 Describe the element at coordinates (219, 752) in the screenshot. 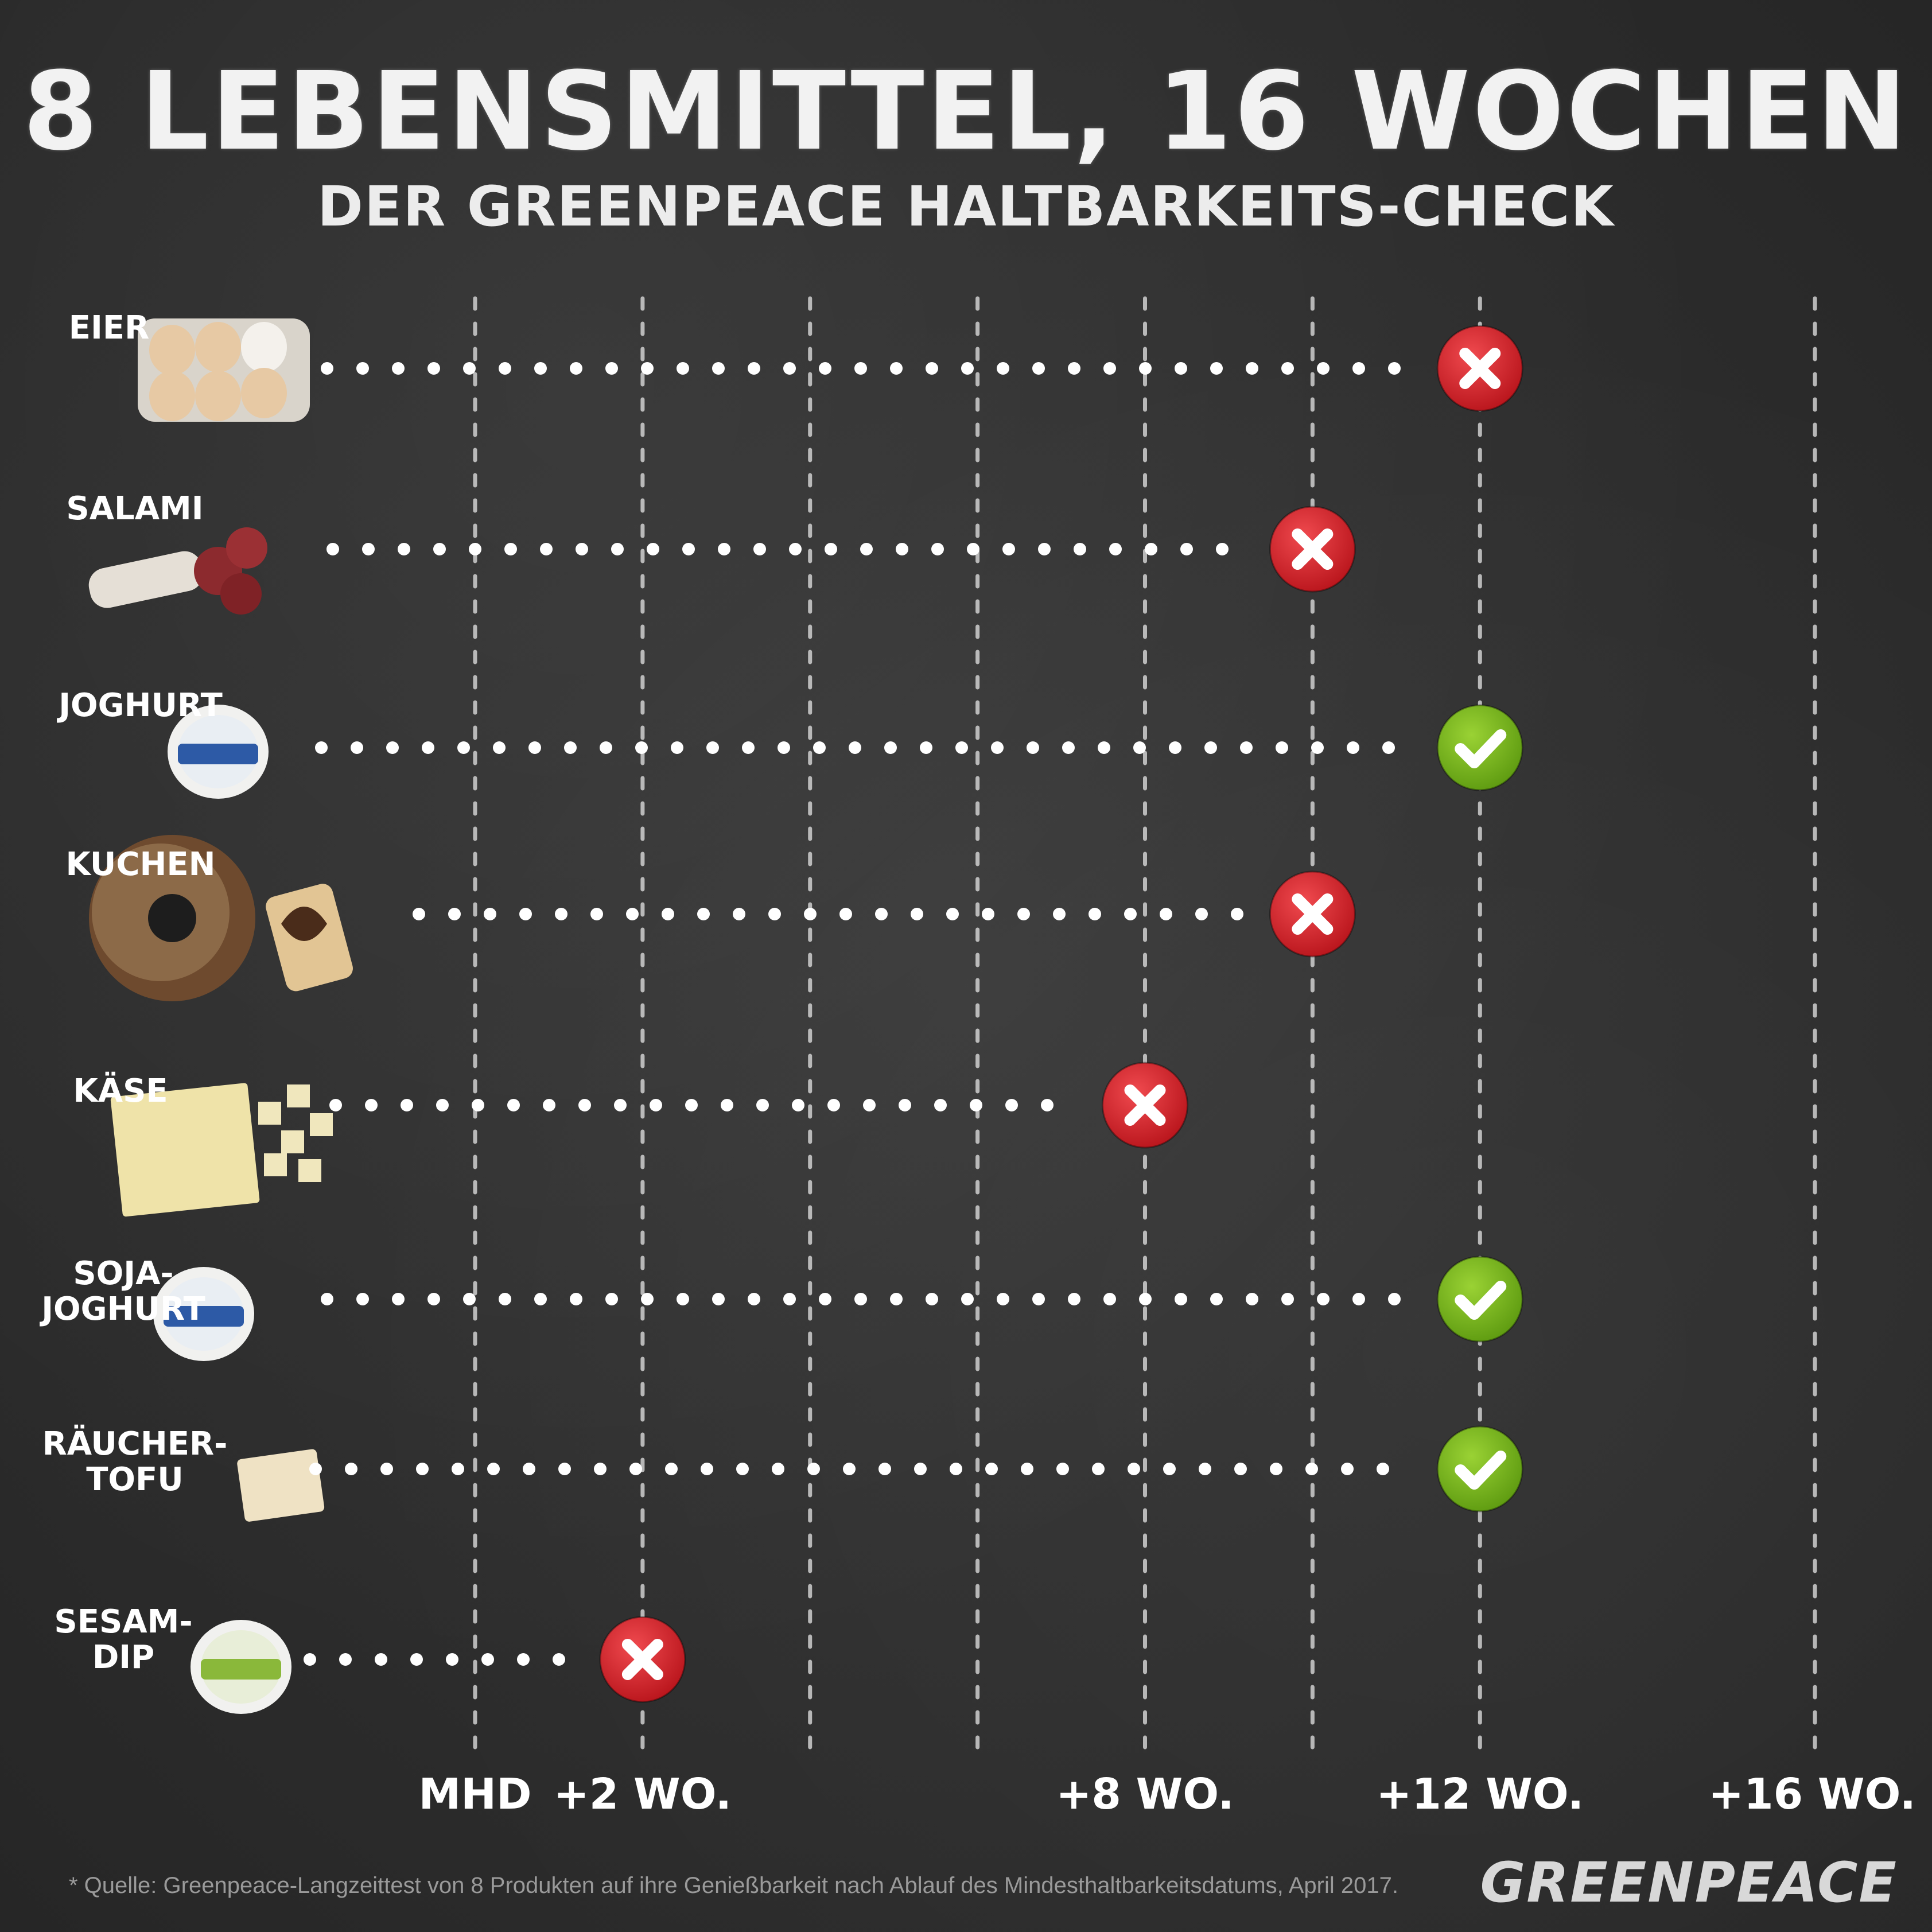

I see `yogurt-cup-image` at that location.